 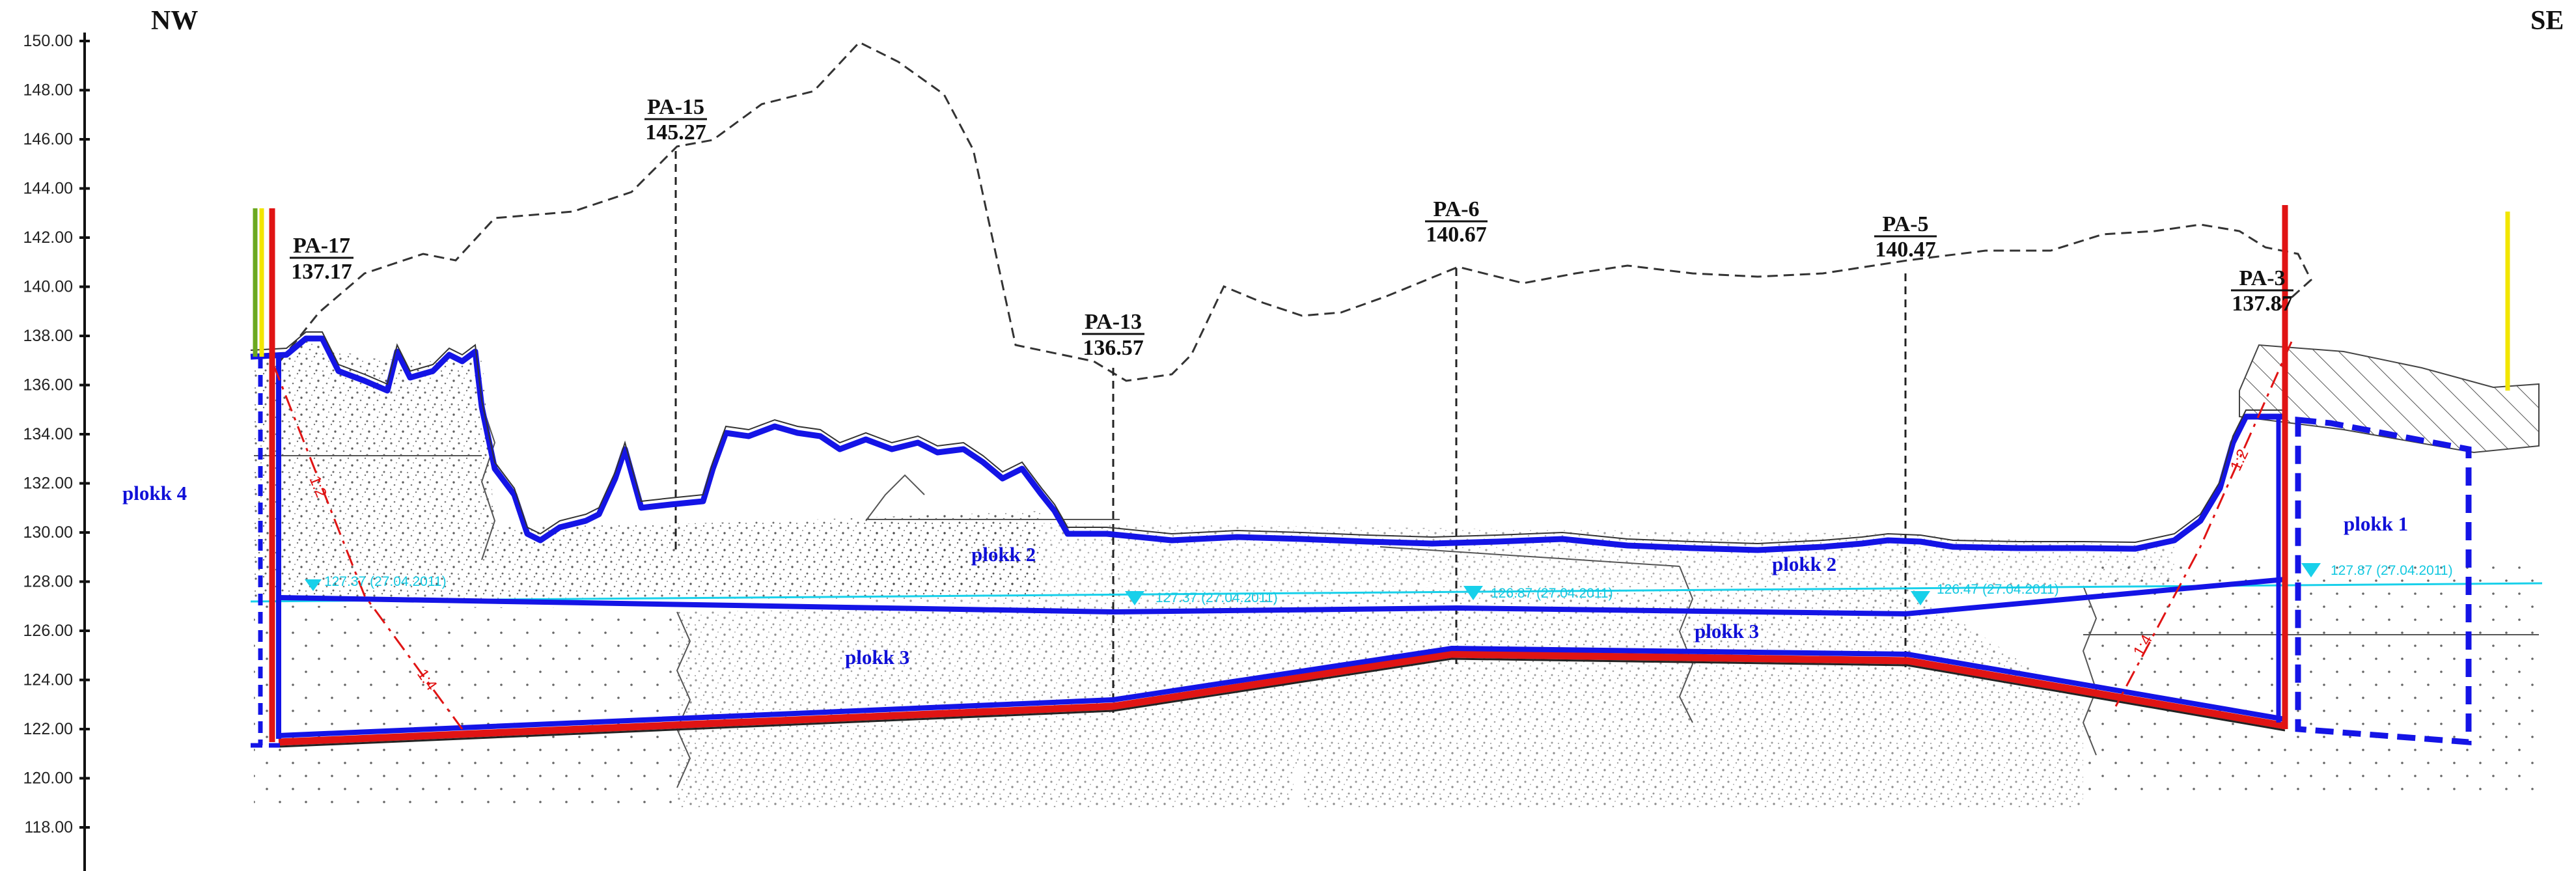 What do you see at coordinates (48, 827) in the screenshot?
I see `axis-tick-label: 118.00` at bounding box center [48, 827].